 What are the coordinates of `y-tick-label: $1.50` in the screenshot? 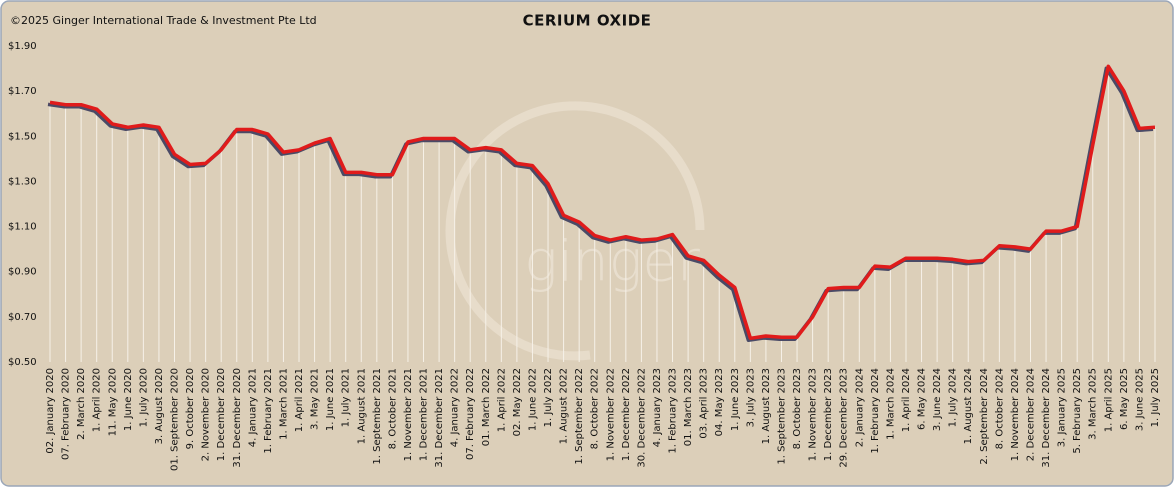 It's located at (22, 136).